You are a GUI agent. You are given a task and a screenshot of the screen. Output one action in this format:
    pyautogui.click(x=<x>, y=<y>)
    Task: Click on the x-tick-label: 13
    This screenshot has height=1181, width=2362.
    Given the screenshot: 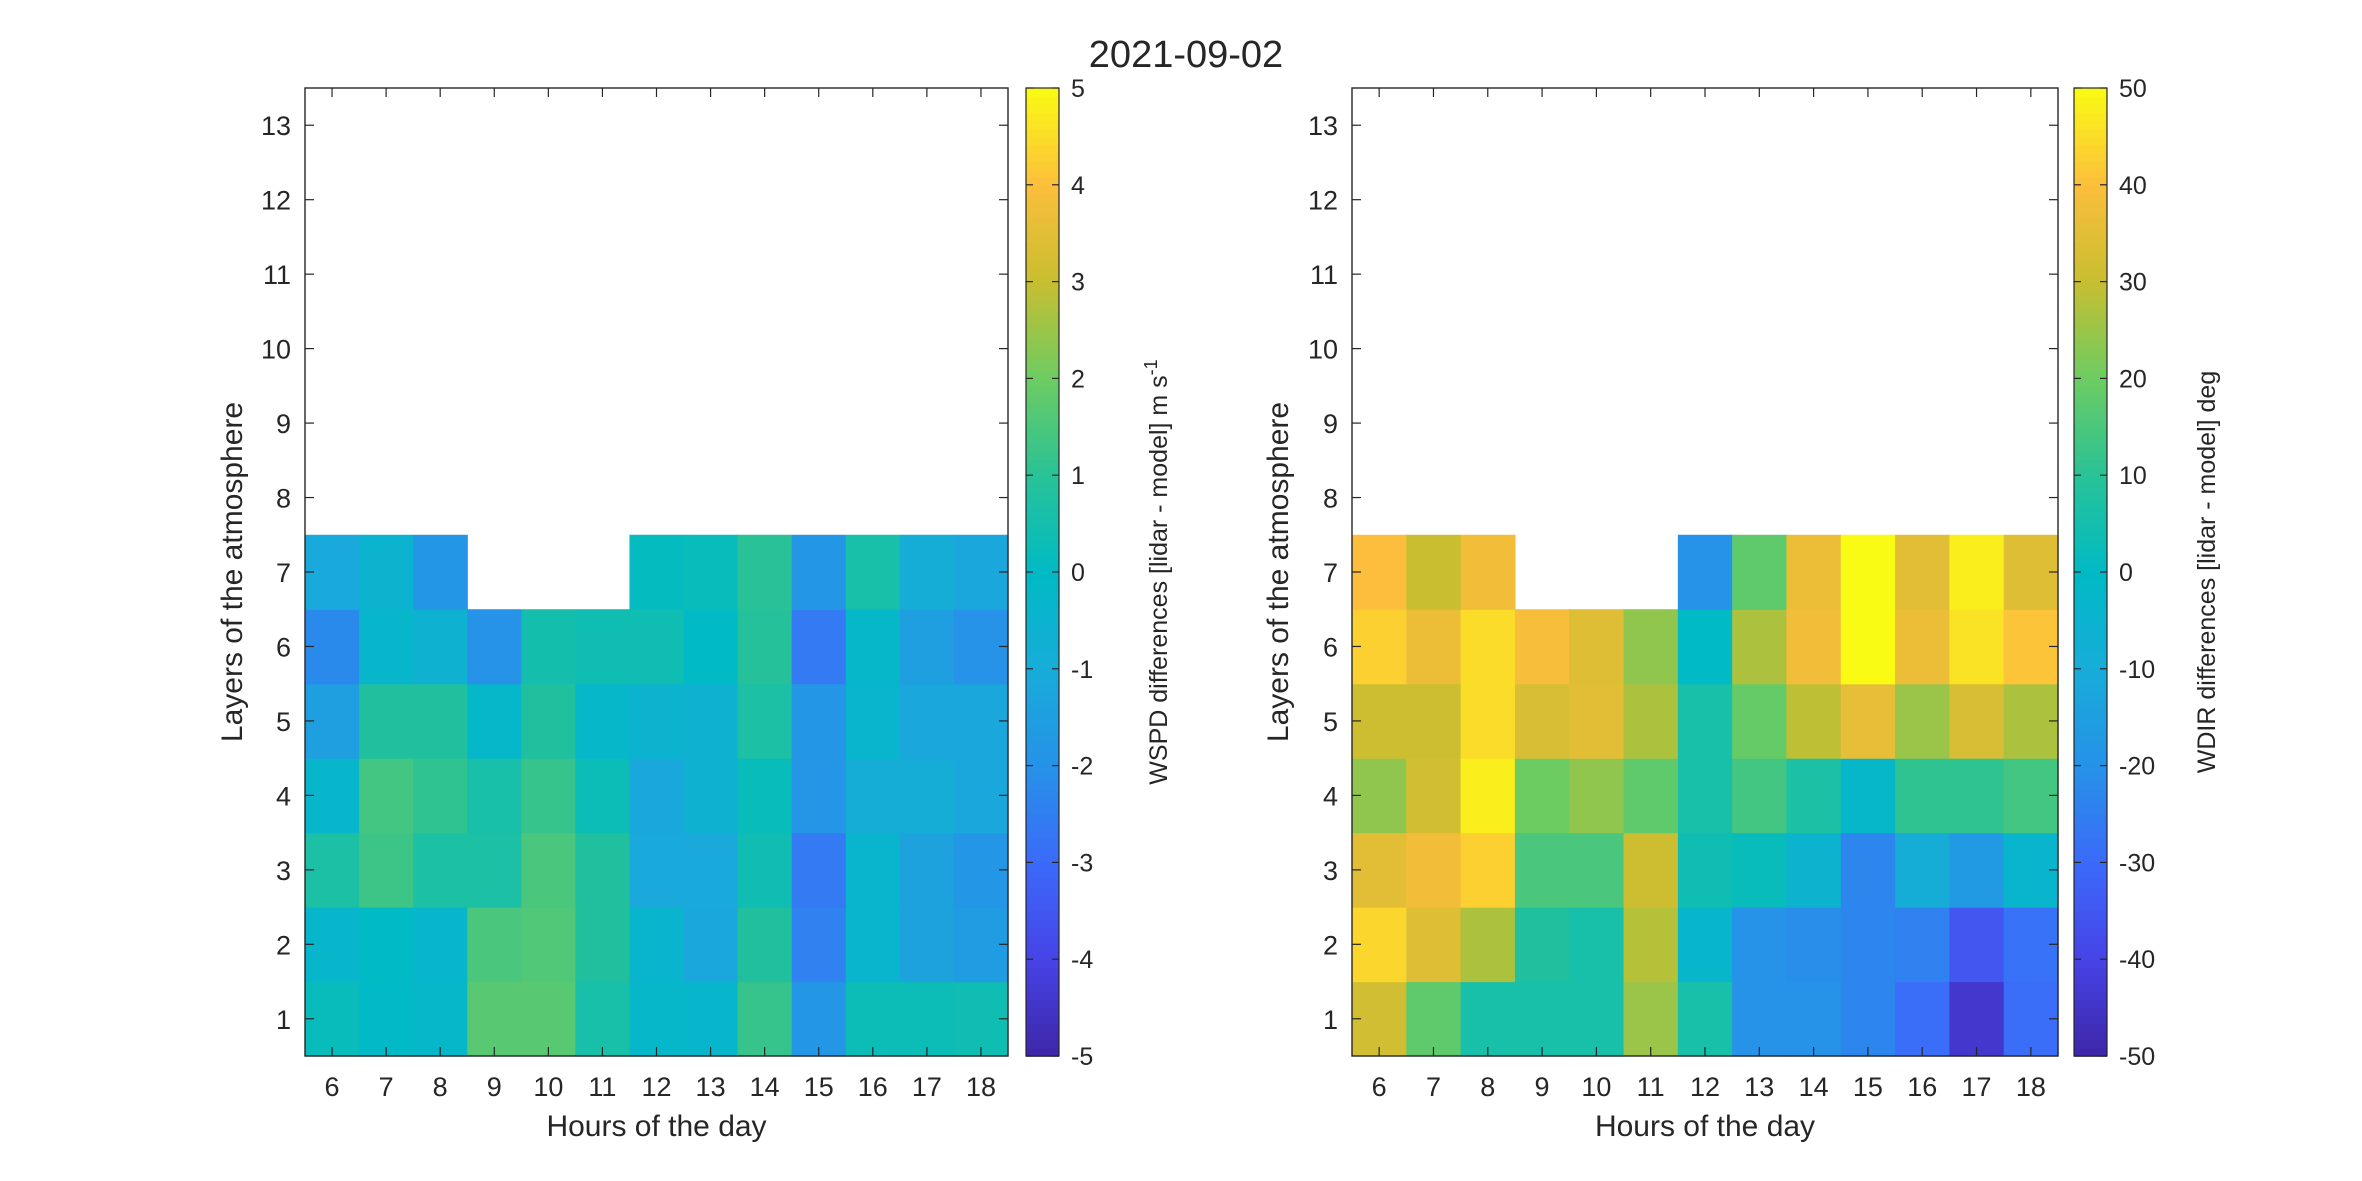 What is the action you would take?
    pyautogui.click(x=1759, y=1087)
    